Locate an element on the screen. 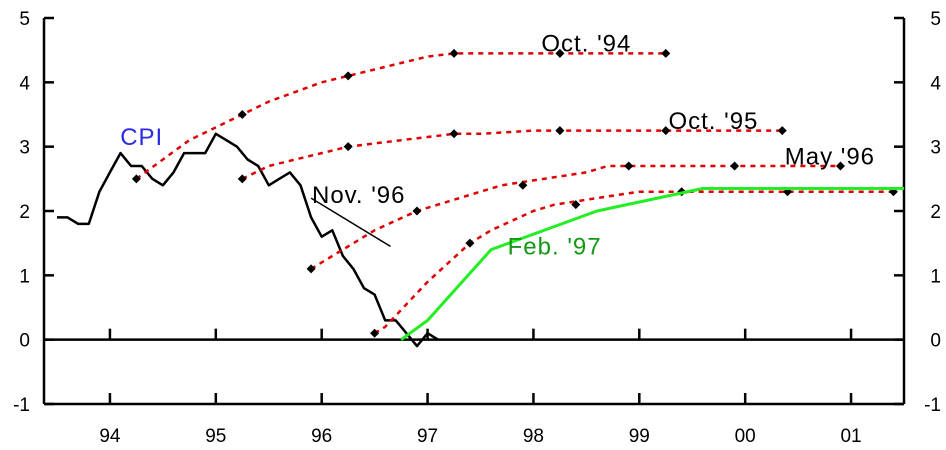  x-tick-label: 95 is located at coordinates (215, 436).